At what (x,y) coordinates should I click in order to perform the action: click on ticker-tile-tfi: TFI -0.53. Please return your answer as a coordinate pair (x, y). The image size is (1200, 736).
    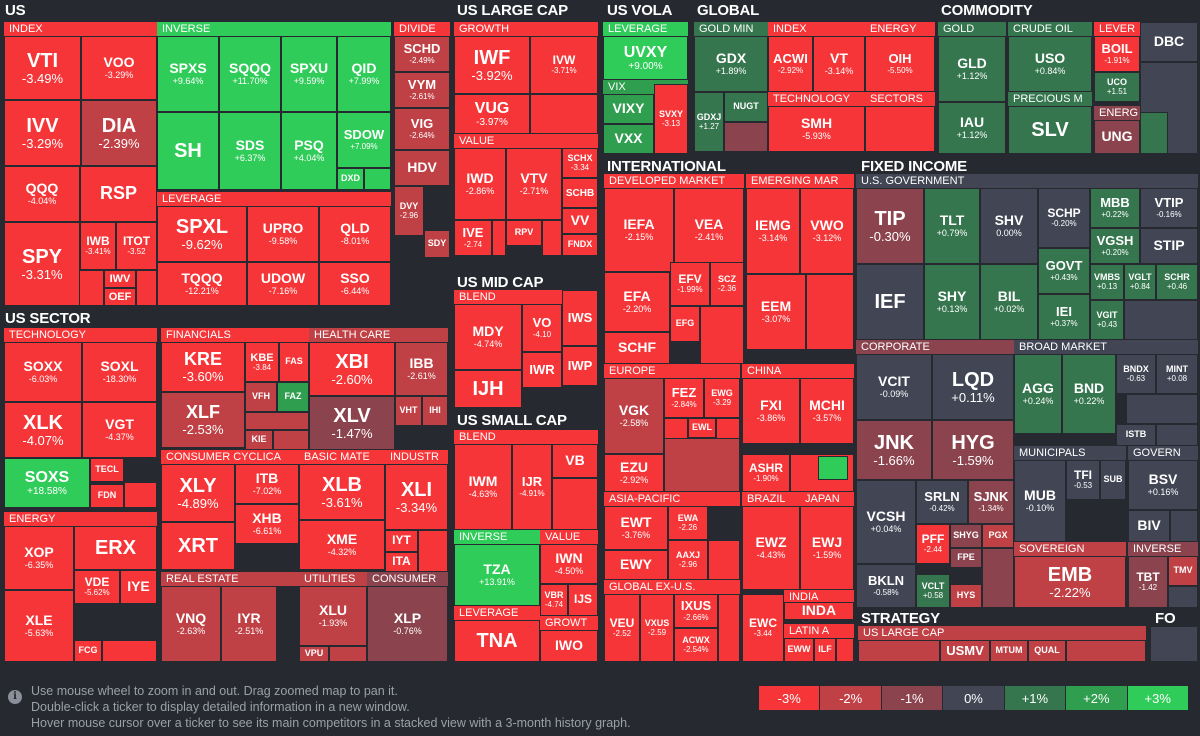
    Looking at the image, I should click on (1083, 480).